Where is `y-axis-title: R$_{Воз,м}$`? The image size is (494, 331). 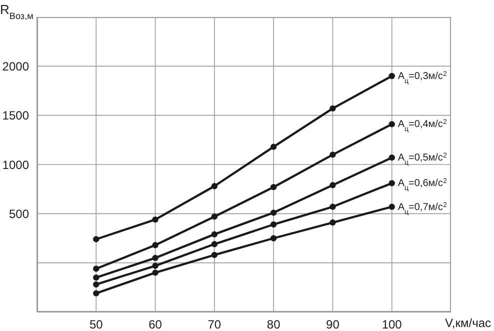 y-axis-title: R$_{Воз,м}$ is located at coordinates (17, 11).